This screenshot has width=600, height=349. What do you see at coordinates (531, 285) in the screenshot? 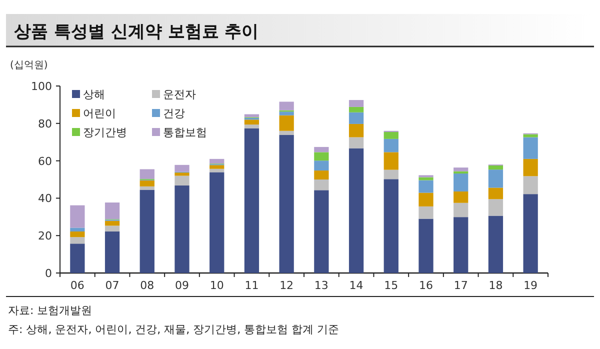
I see `x-tick-label: 19` at bounding box center [531, 285].